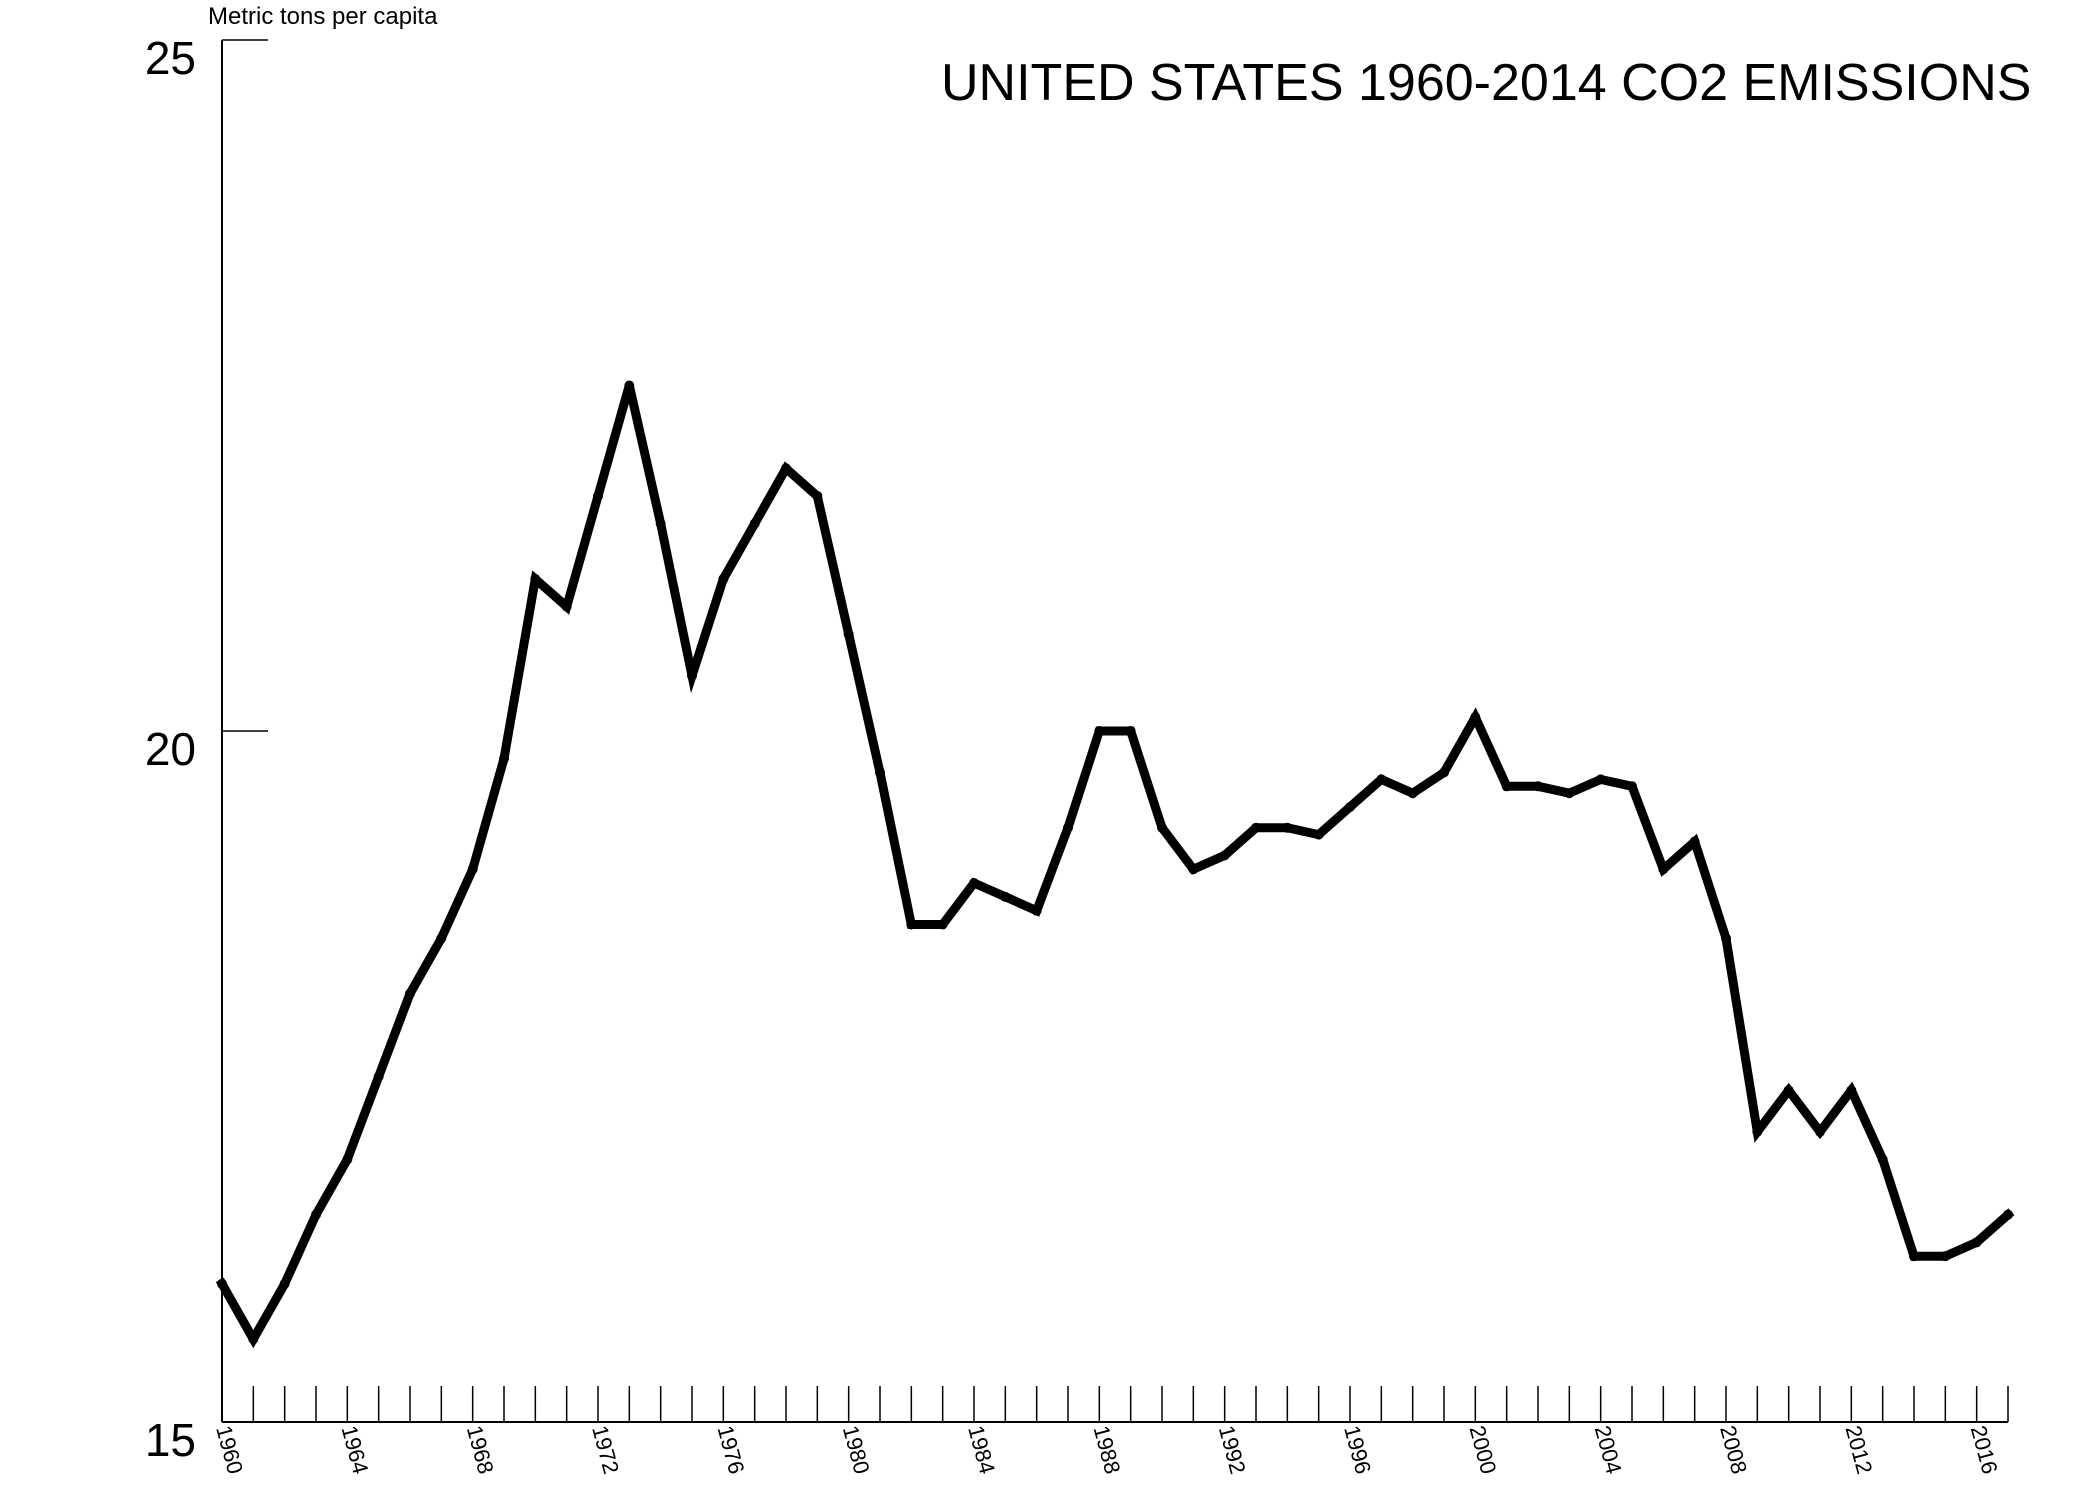  Describe the element at coordinates (1107, 1450) in the screenshot. I see `x-tick-label: 1988` at that location.